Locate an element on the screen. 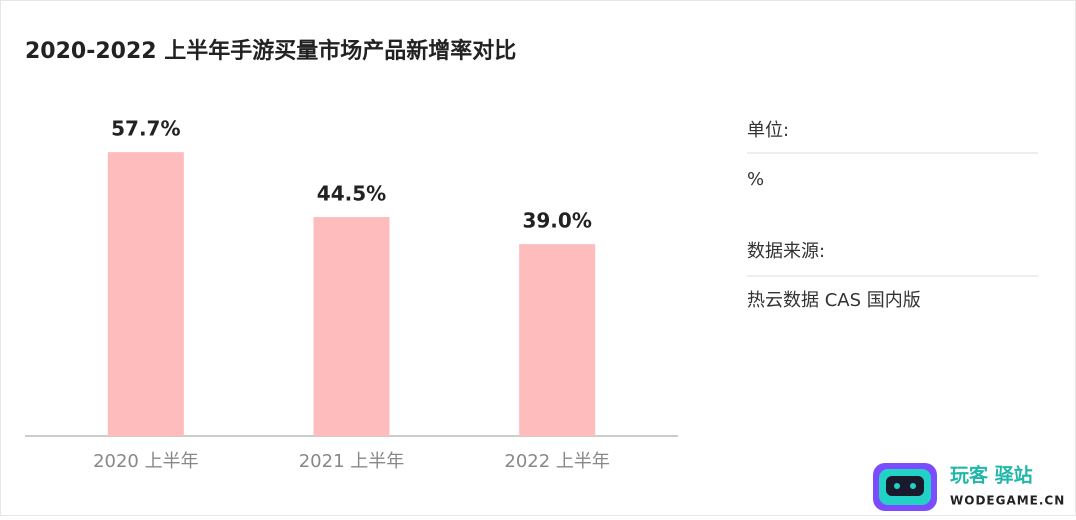 The height and width of the screenshot is (520, 1076). watermark-logo is located at coordinates (905, 487).